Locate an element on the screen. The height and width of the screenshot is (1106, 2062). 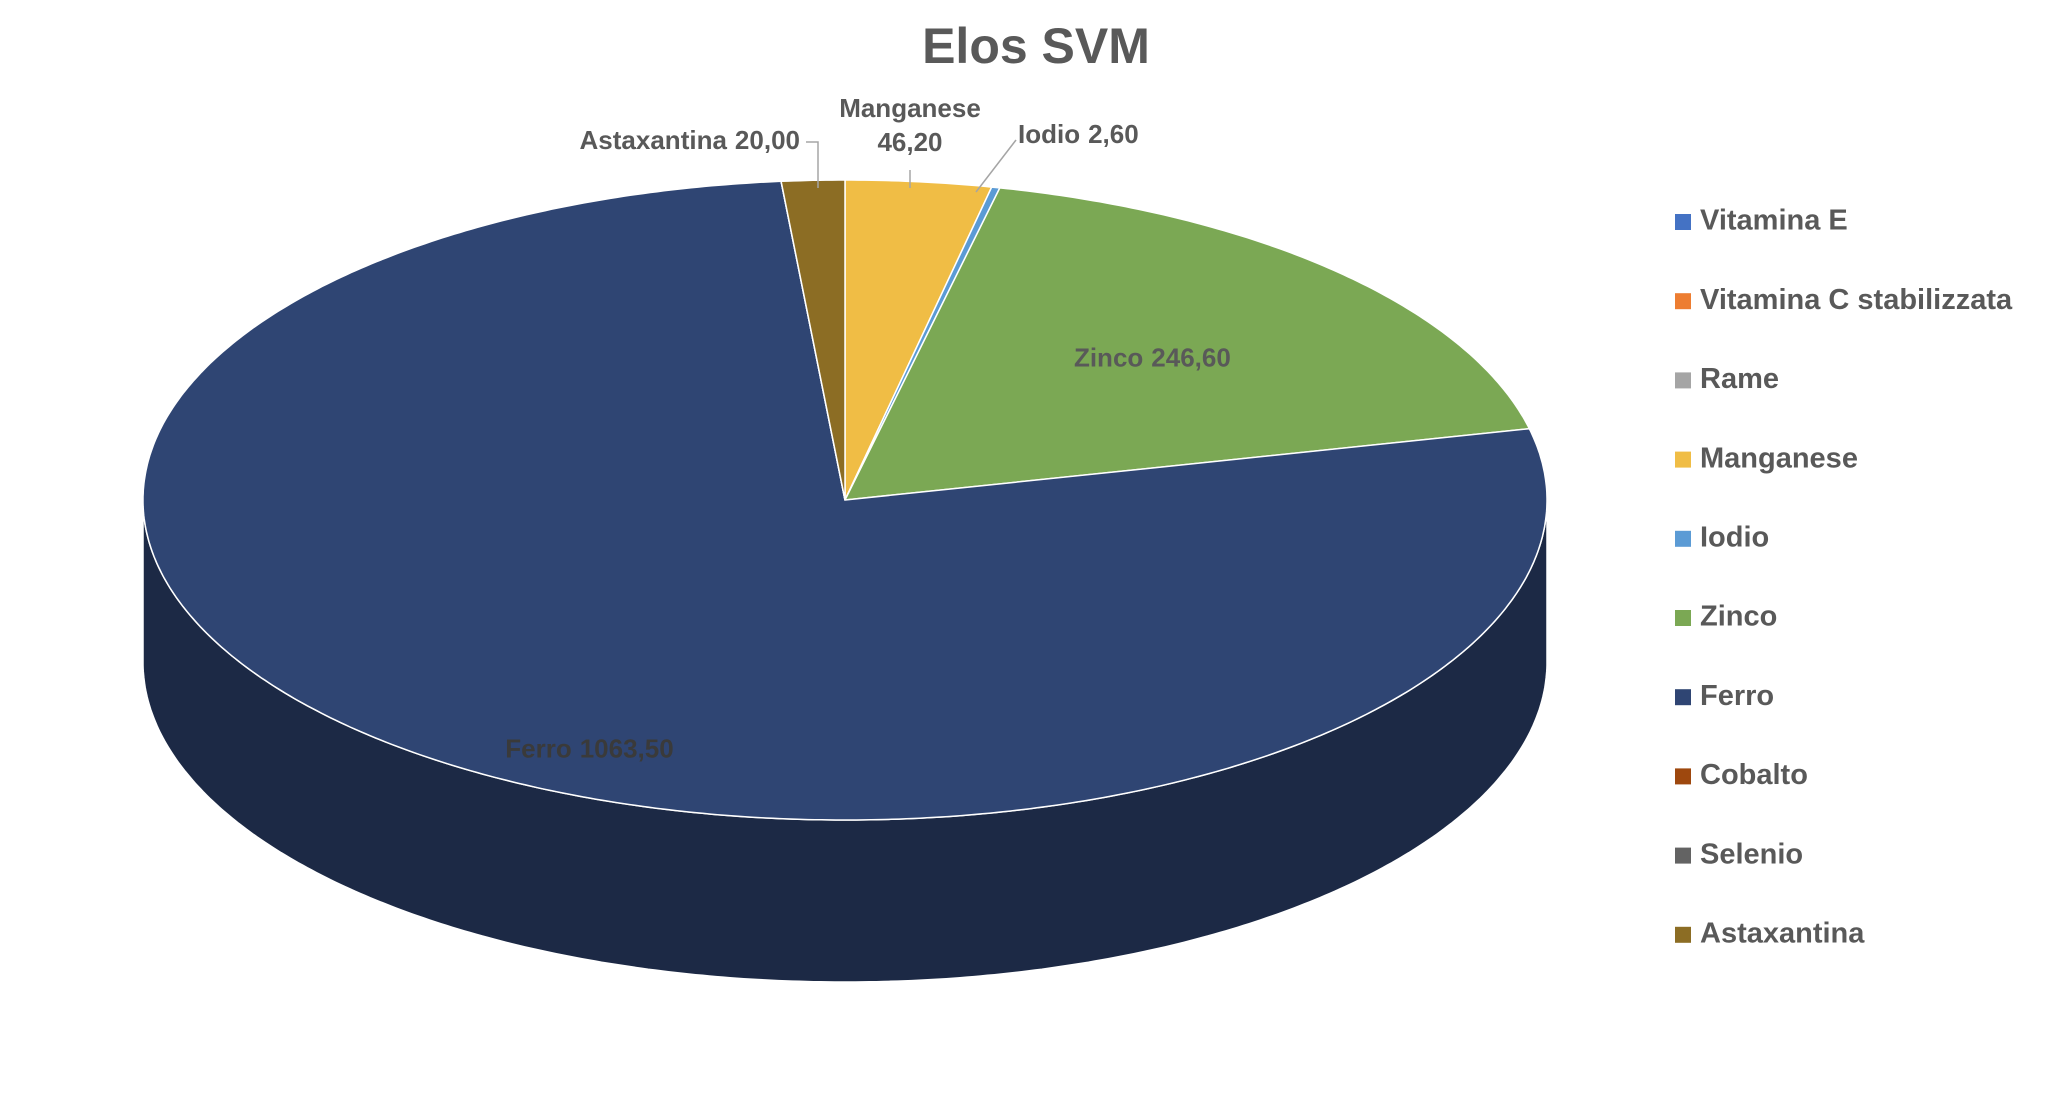
legend-label: Vitamina E is located at coordinates (1774, 221).